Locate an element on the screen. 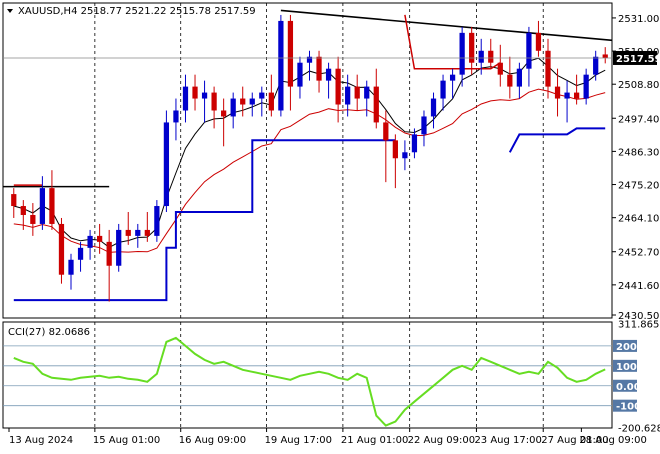  cci-min-label: -200.6281 is located at coordinates (639, 429).